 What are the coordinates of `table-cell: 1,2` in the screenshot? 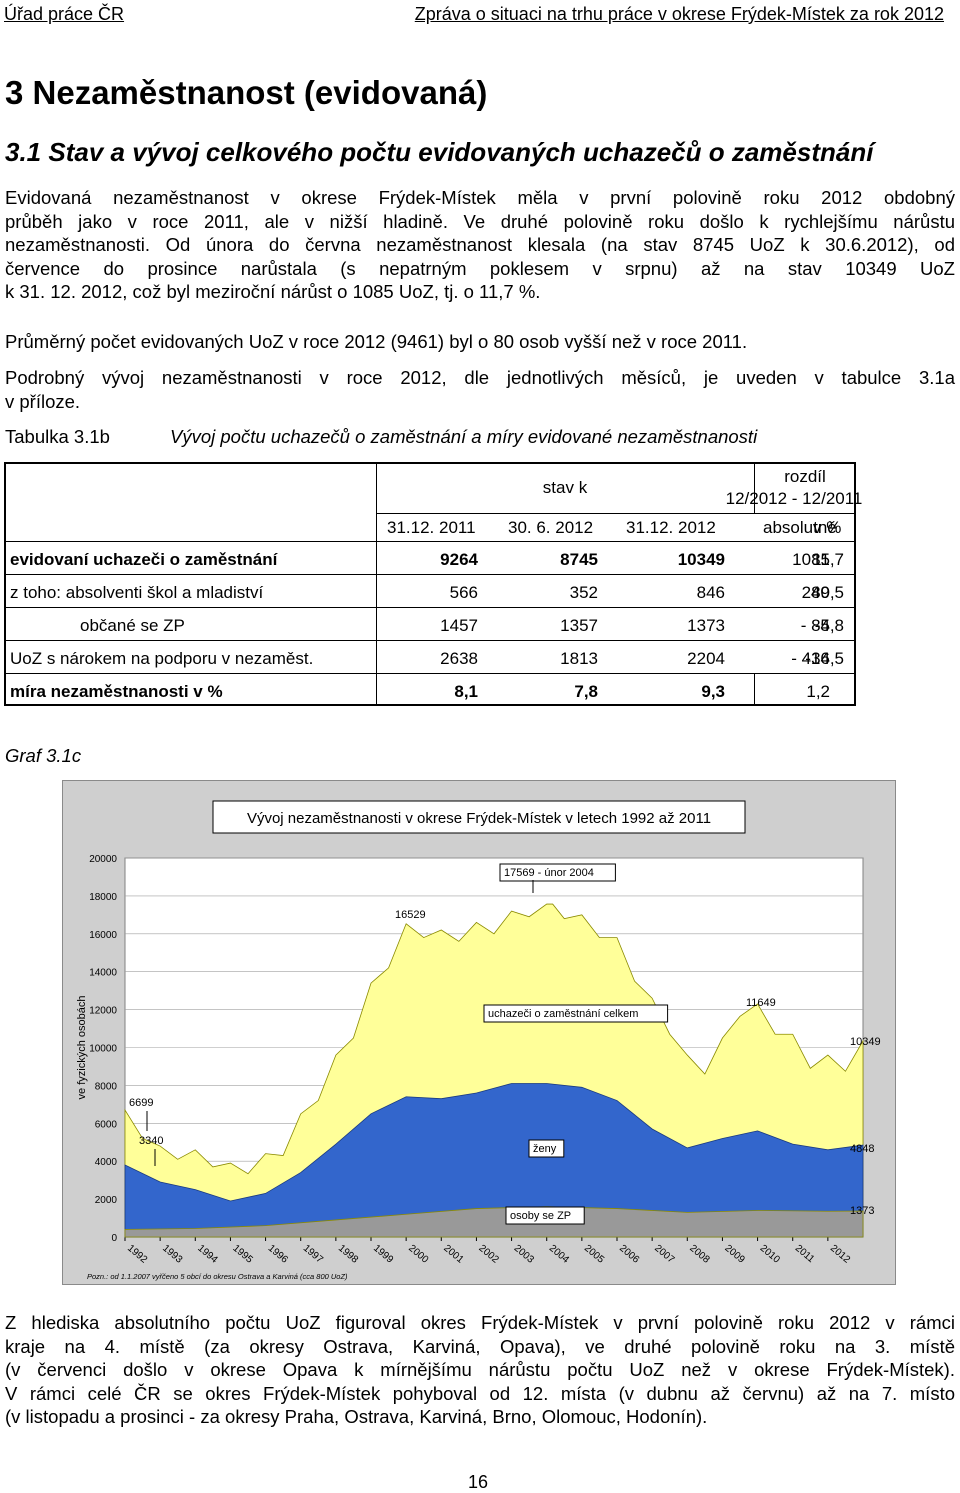 It's located at (818, 691).